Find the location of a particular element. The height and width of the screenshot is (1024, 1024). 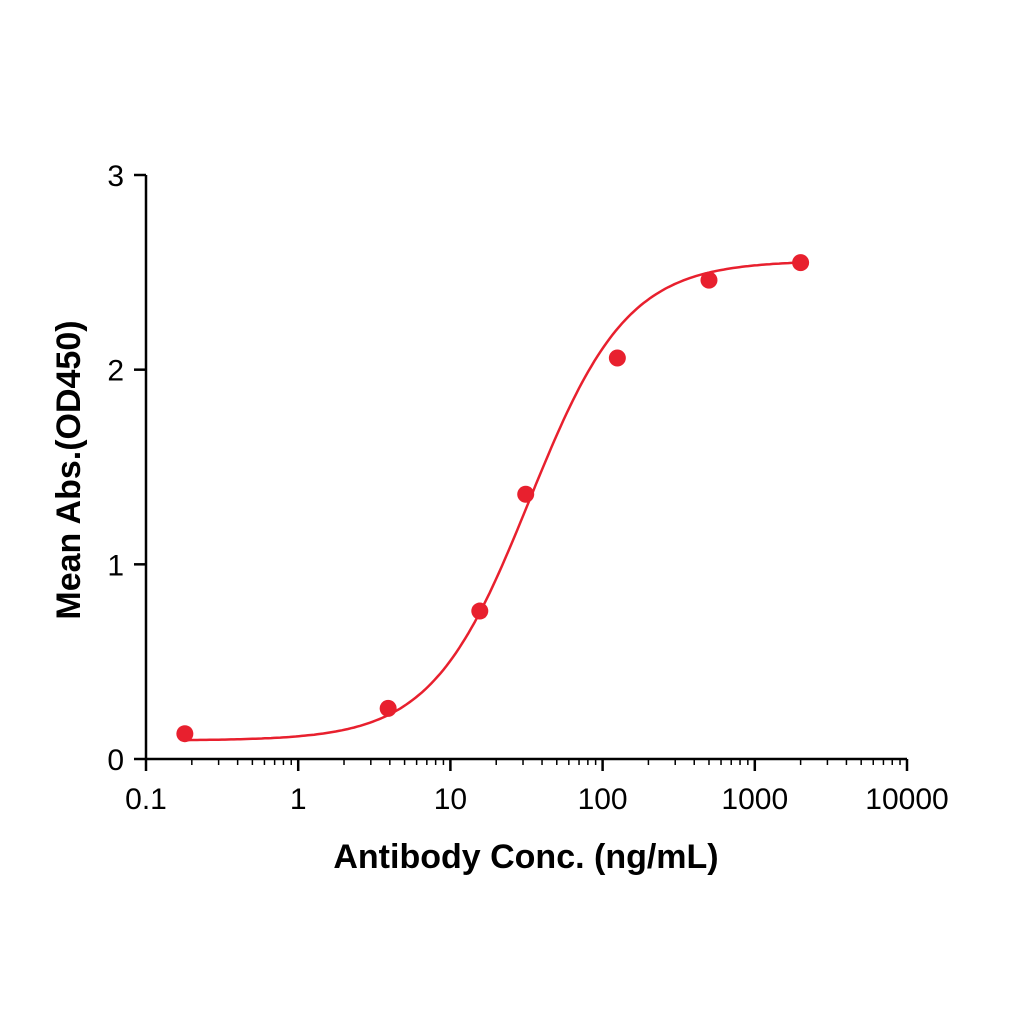

x-axis-label: Antibody Conc. (ng/mL) is located at coordinates (525, 857).